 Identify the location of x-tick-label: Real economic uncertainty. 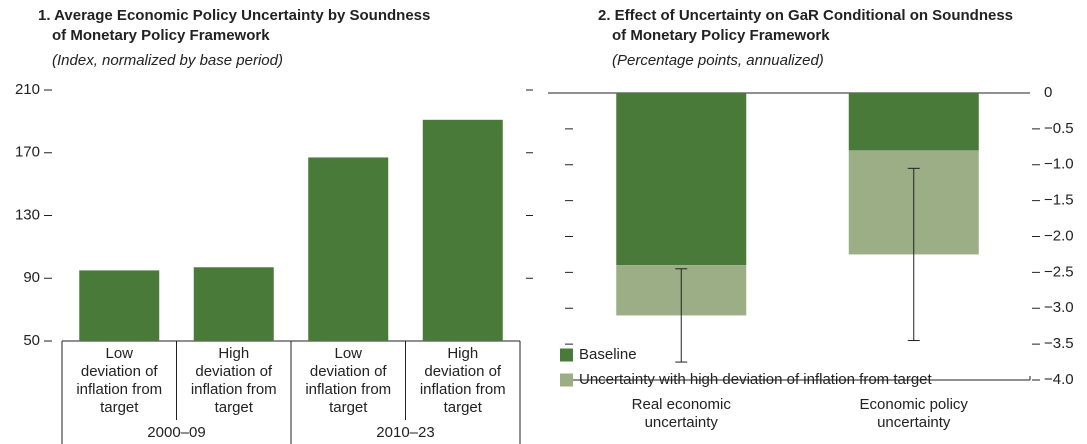
(681, 413).